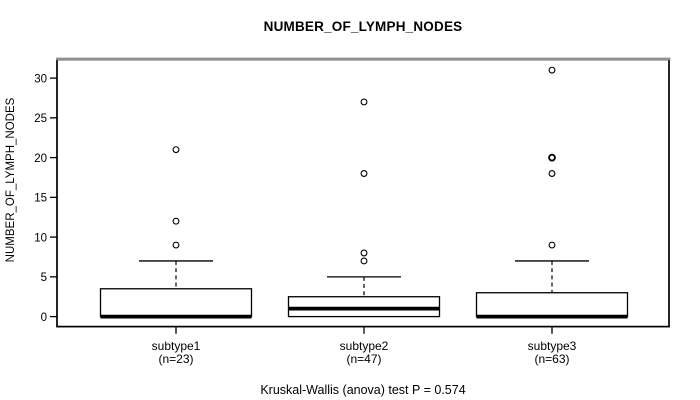  I want to click on y-tick-label: 10, so click(40, 238).